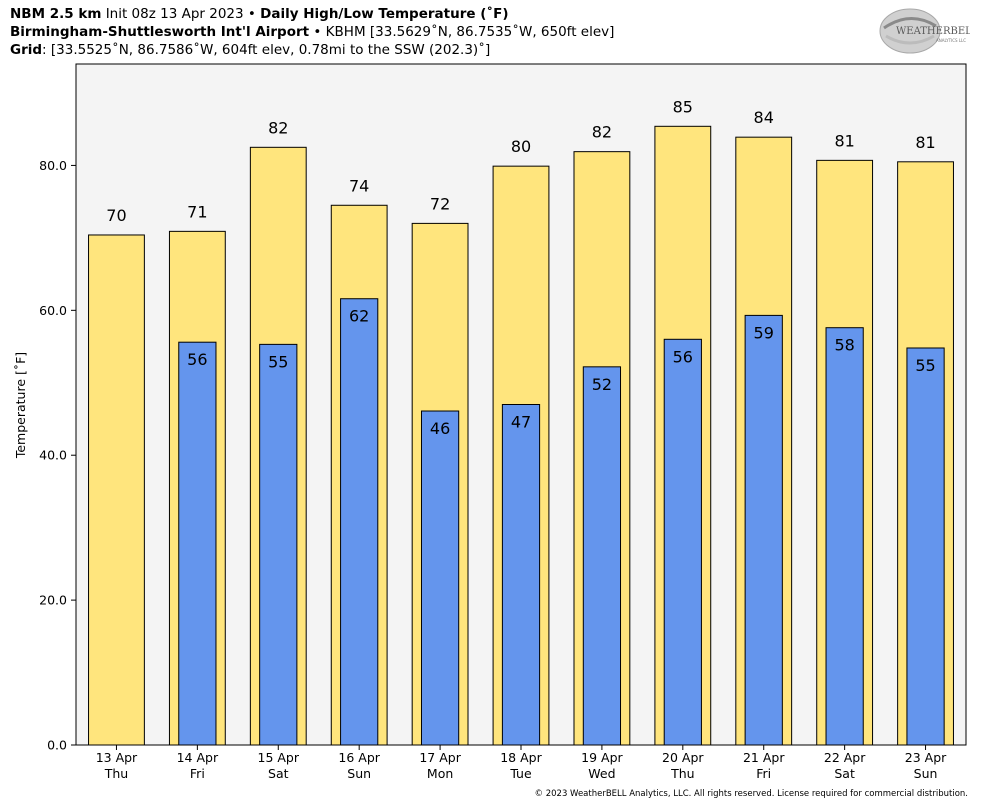 This screenshot has width=984, height=808. Describe the element at coordinates (440, 203) in the screenshot. I see `high-value-label: 72` at that location.